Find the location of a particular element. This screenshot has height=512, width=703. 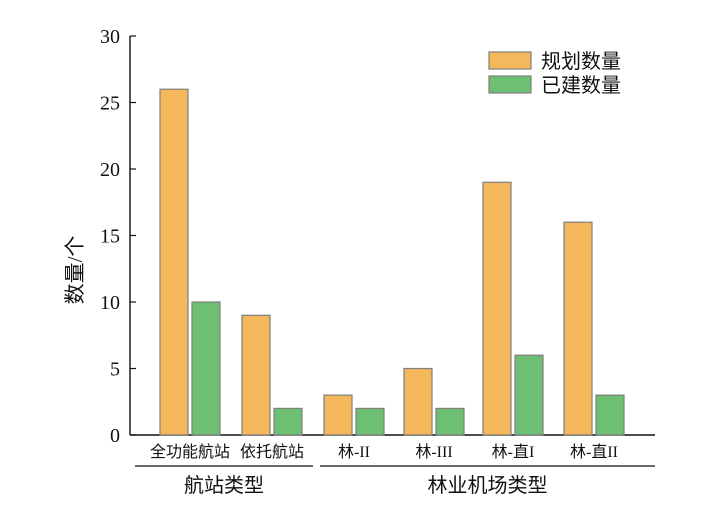

y-tick-label: 25 is located at coordinates (110, 104).